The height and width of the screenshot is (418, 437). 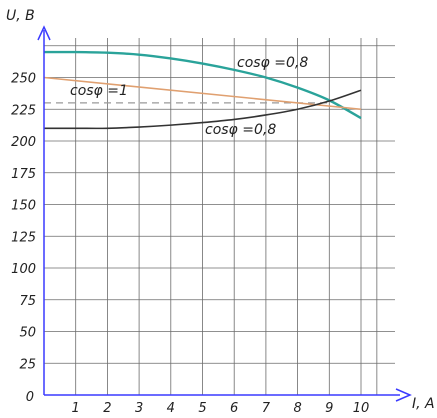 I want to click on y-tick-label: 250, so click(x=23, y=79).